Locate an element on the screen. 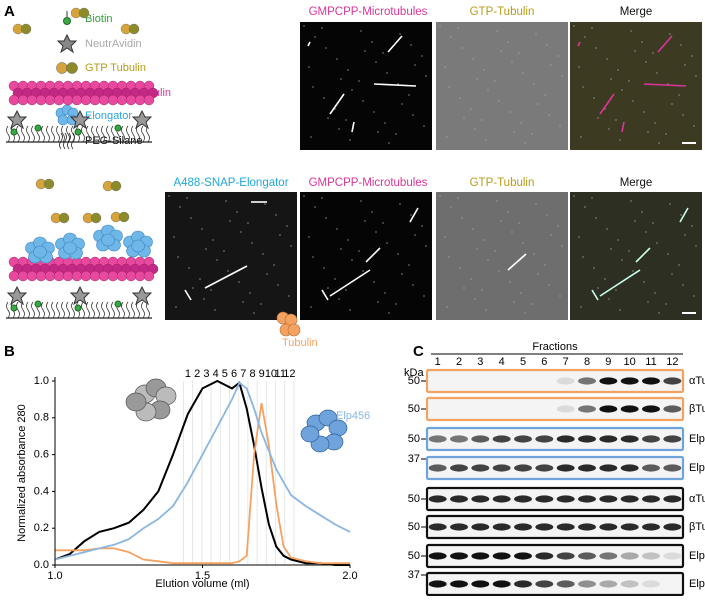 The width and height of the screenshot is (705, 601). kda-marker: 37 is located at coordinates (414, 575).